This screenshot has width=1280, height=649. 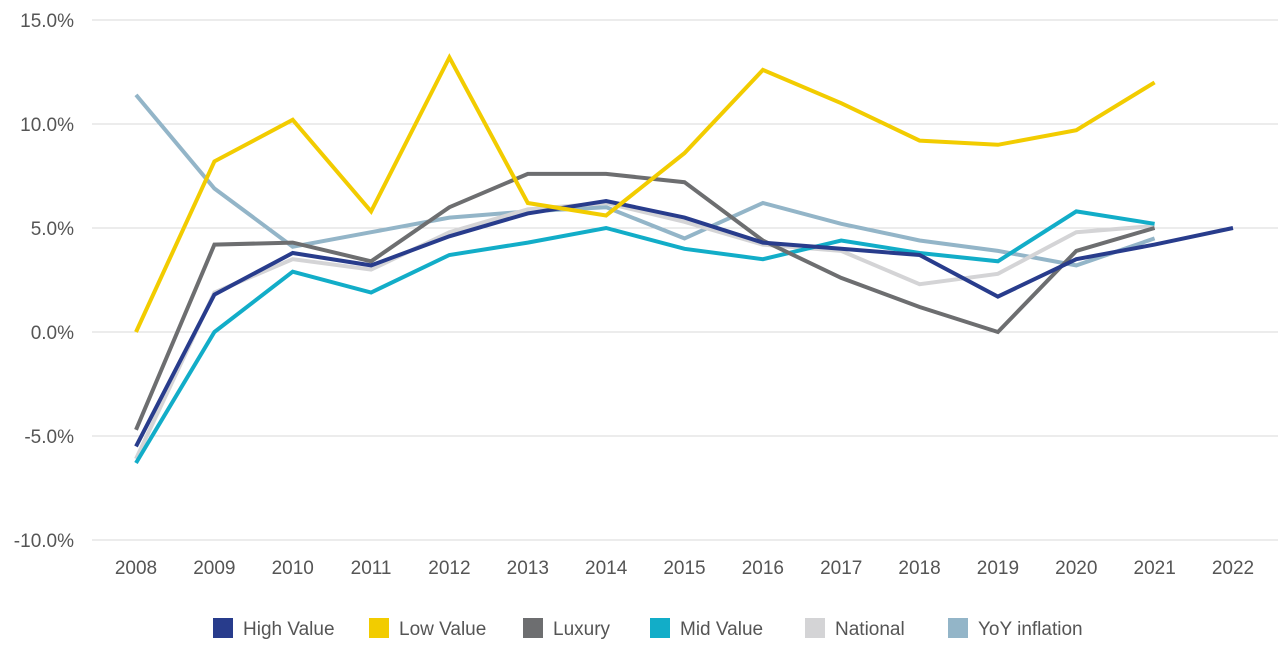 I want to click on x-tick-label: 2014, so click(x=606, y=568).